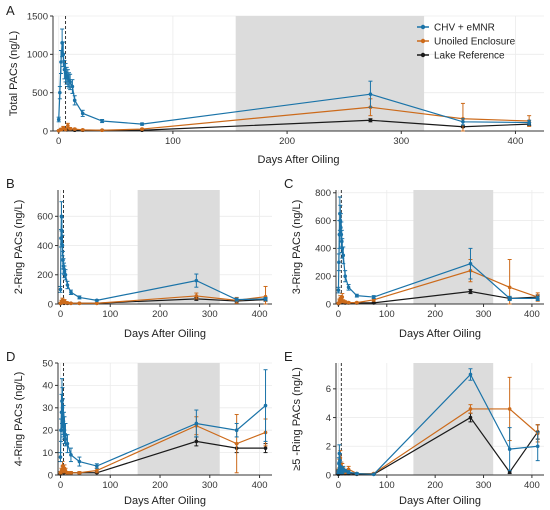 The height and width of the screenshot is (510, 550). I want to click on y-tick-label: 200, so click(45, 275).